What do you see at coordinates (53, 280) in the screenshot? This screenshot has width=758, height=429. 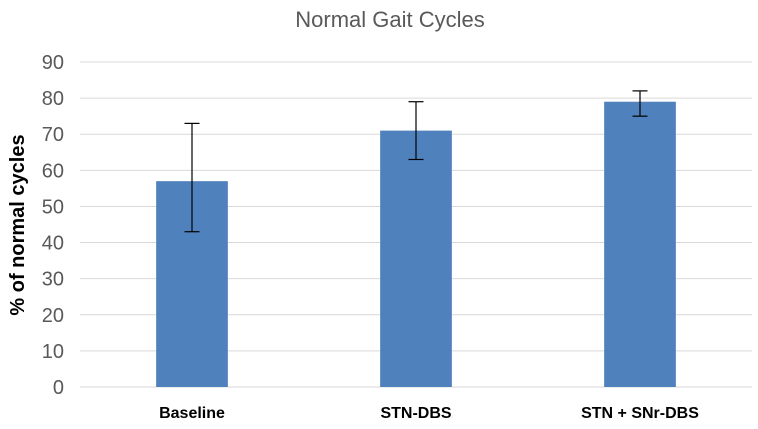 I see `y-tick-label: 30` at bounding box center [53, 280].